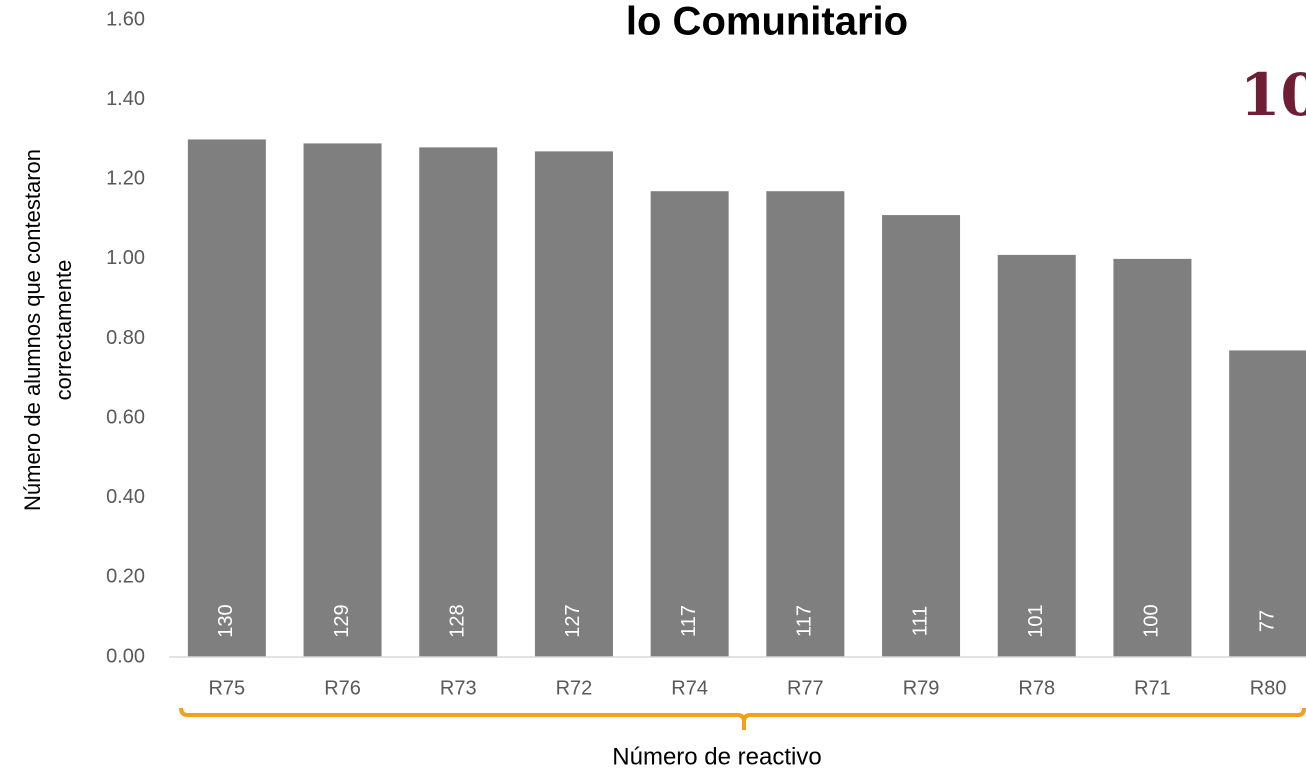 The width and height of the screenshot is (1306, 771). I want to click on x-tick-label: R77, so click(805, 688).